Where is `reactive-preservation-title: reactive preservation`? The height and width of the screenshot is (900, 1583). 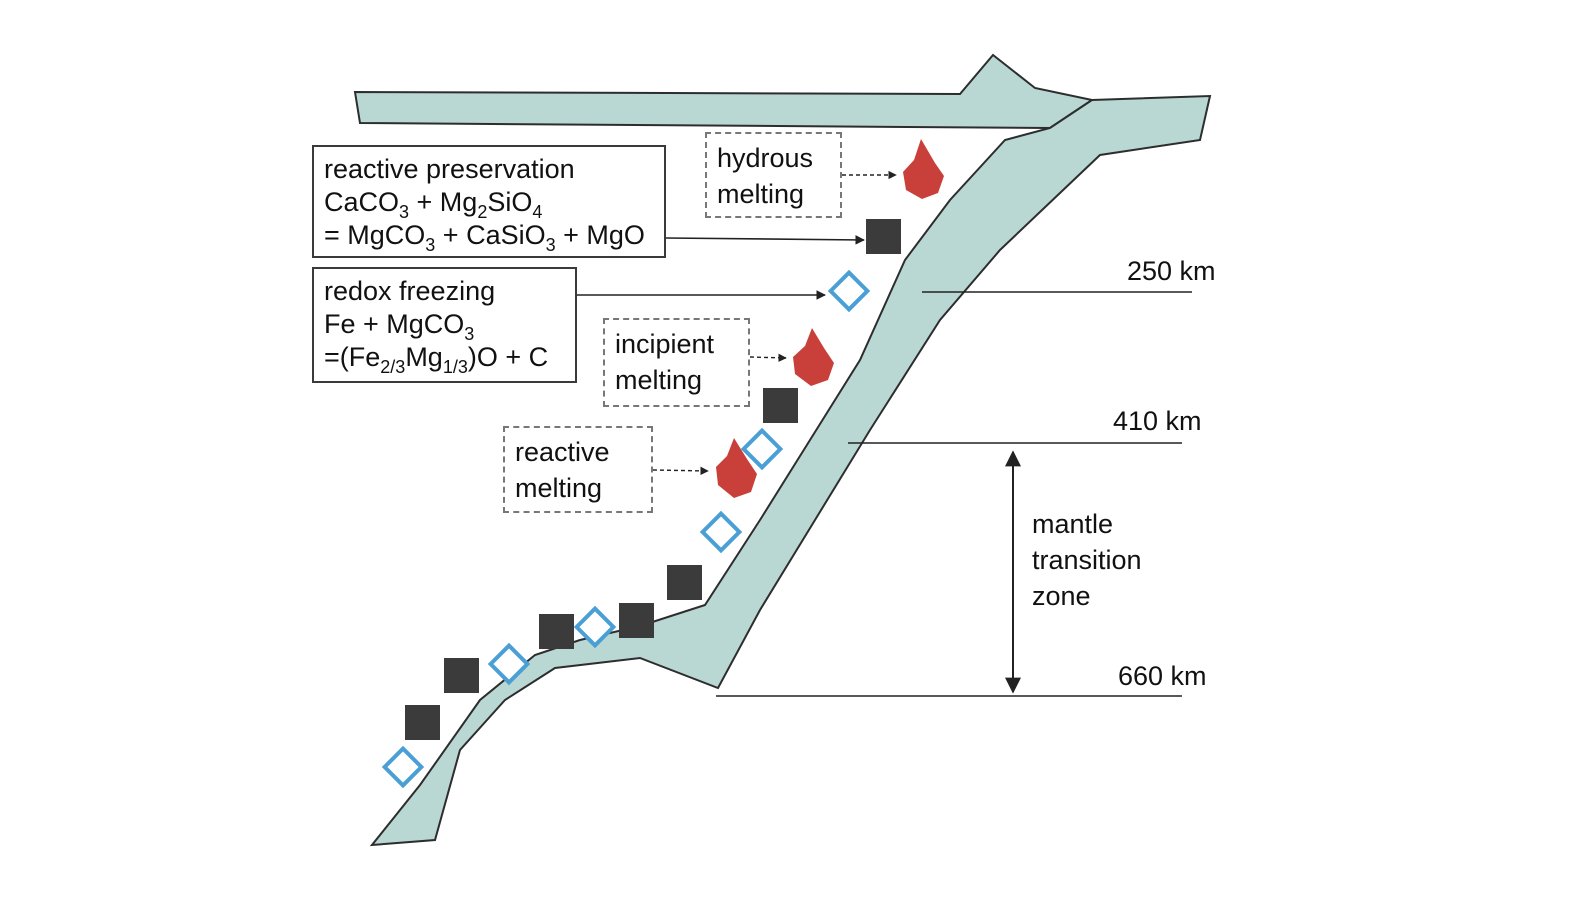
reactive-preservation-title: reactive preservation is located at coordinates (449, 169).